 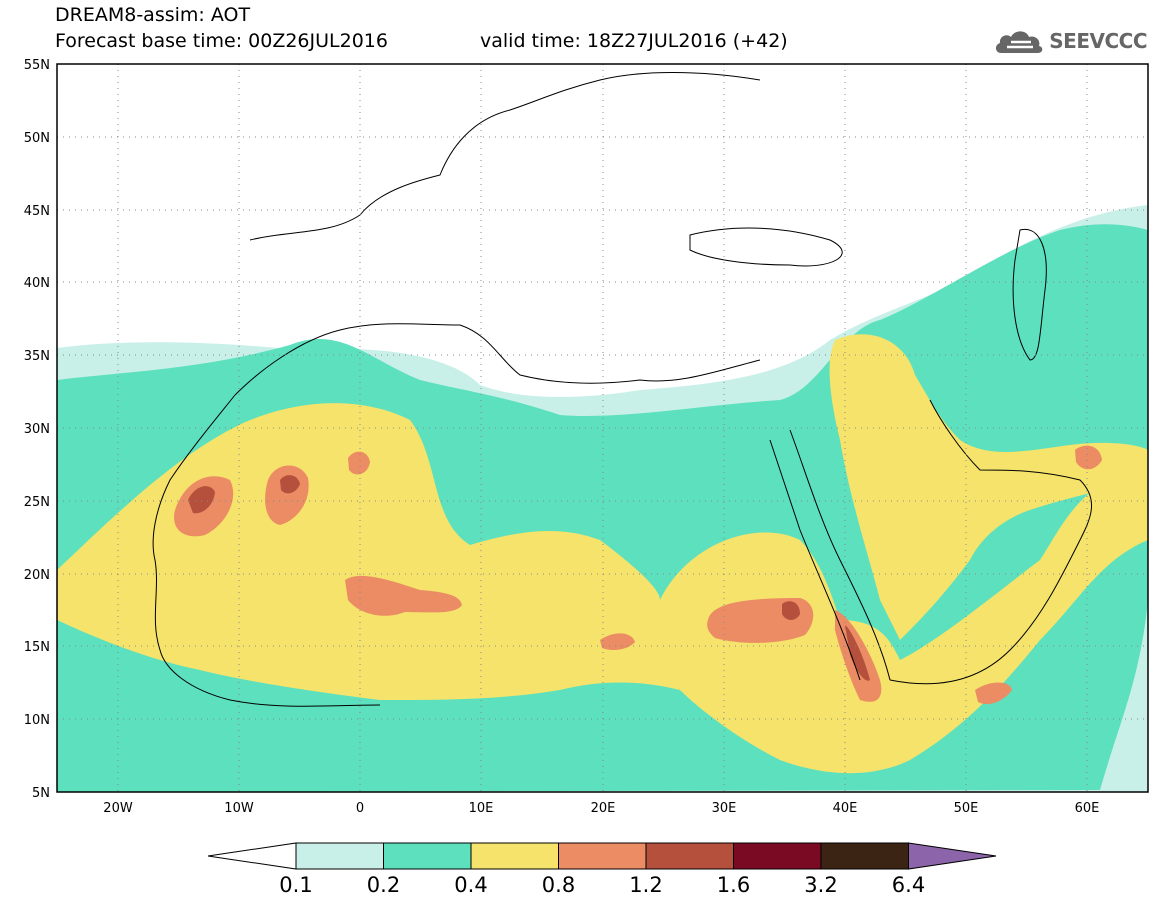 I want to click on lat-label: 55N, so click(x=37, y=65).